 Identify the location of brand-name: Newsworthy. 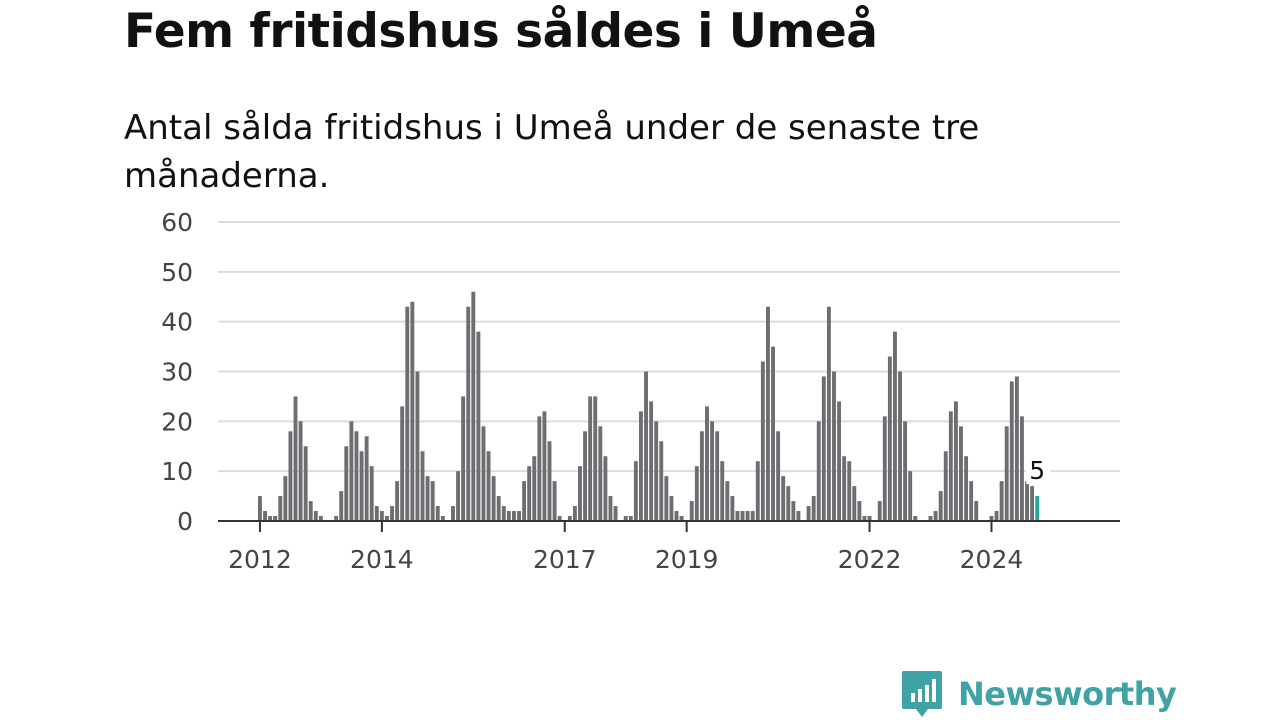
(1067, 694).